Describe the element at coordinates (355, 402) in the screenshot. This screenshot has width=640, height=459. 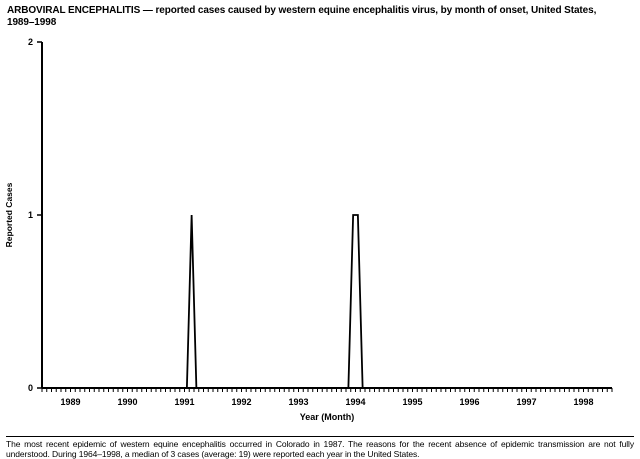
I see `year-label: 1994` at that location.